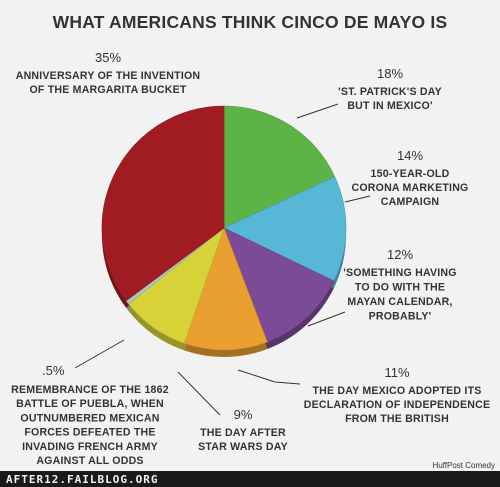  I want to click on slice-label-3-line-2: FROM THE BRITISH, so click(397, 419).